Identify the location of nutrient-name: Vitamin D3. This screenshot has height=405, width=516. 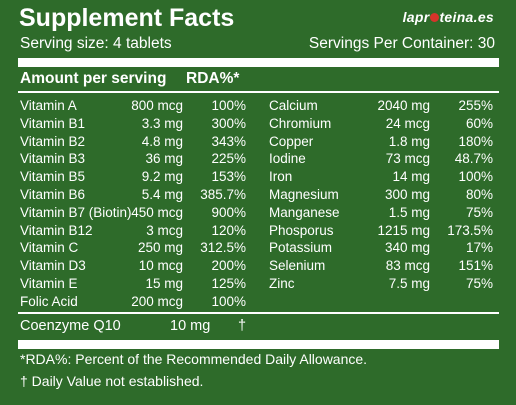
(53, 266).